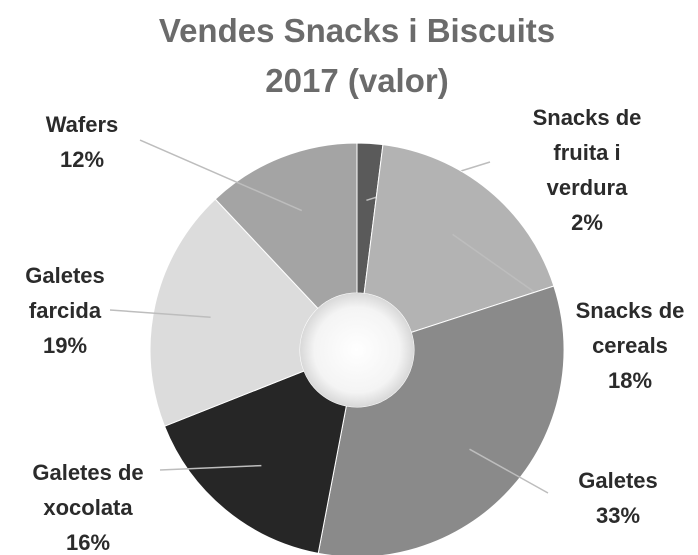 This screenshot has height=555, width=698. What do you see at coordinates (82, 124) in the screenshot?
I see `category-label: Wafers` at bounding box center [82, 124].